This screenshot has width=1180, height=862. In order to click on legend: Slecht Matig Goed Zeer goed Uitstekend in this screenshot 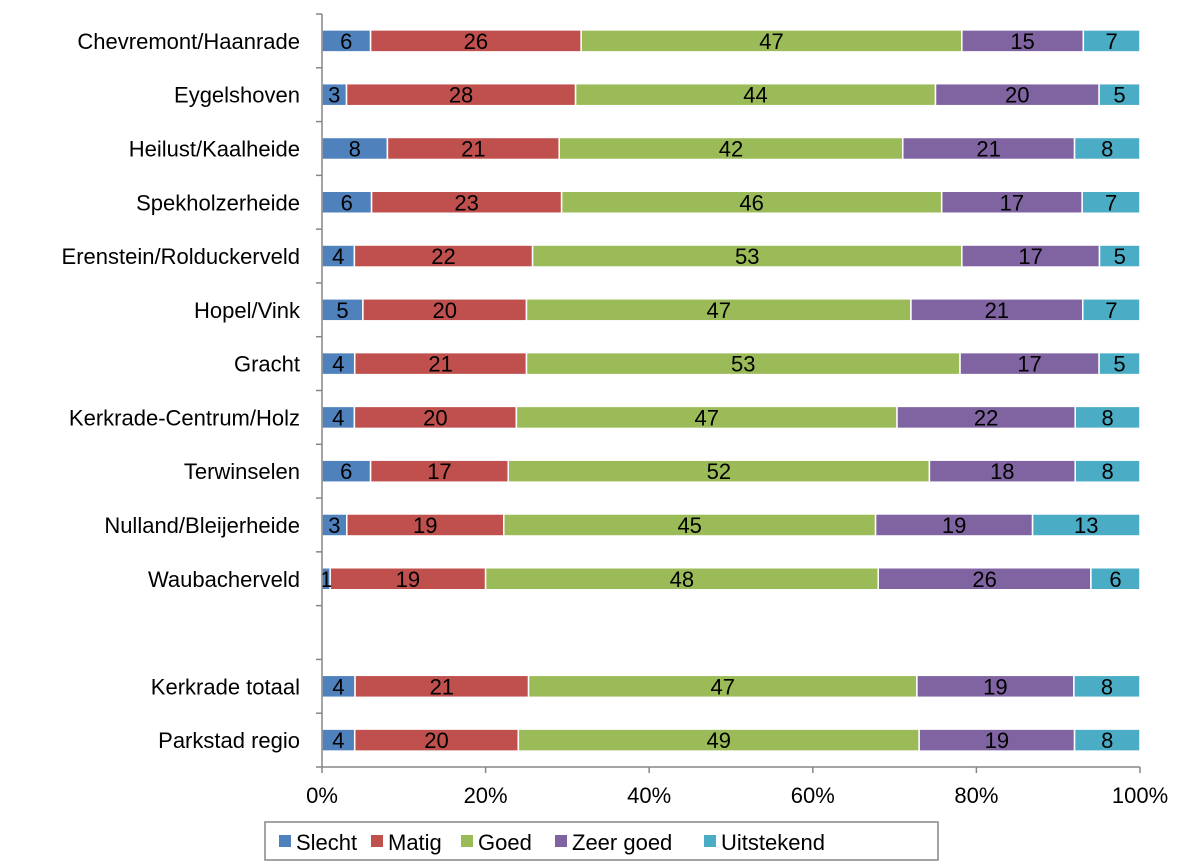, I will do `click(601, 841)`.